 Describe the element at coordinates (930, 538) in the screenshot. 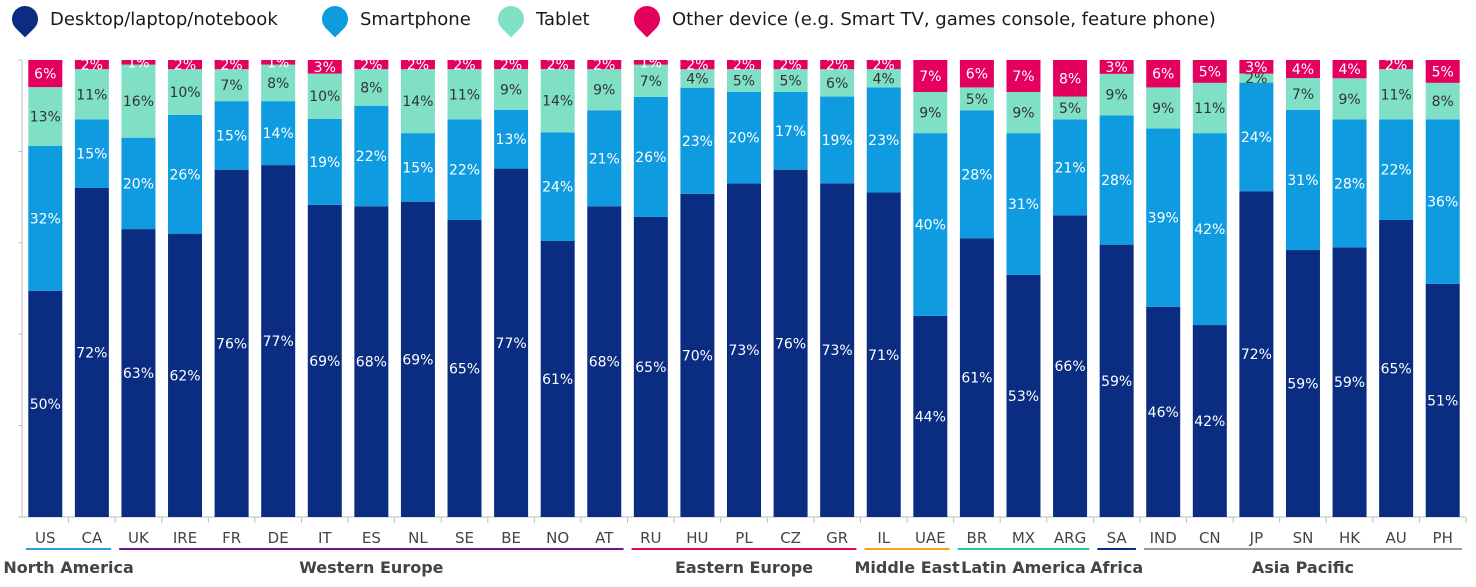

I see `x-tick-label: UAE` at that location.